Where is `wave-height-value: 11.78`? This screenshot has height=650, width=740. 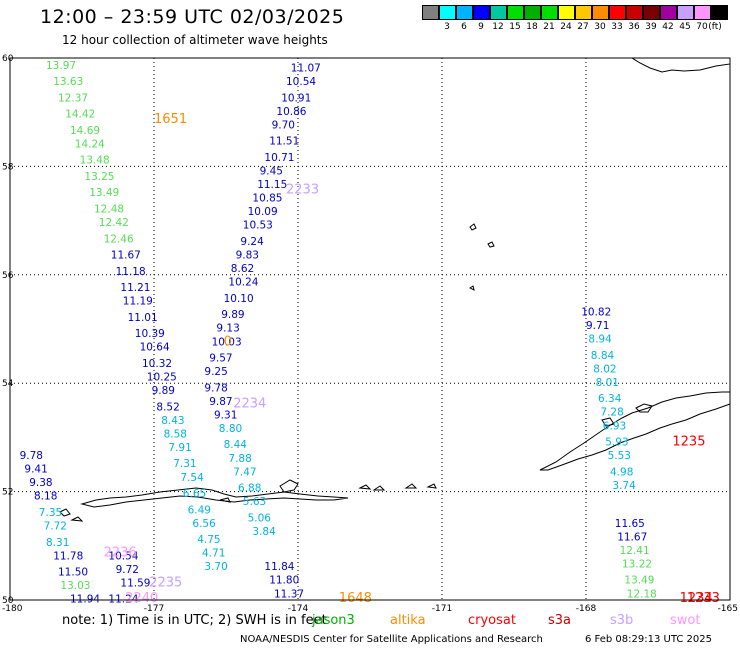 wave-height-value: 11.78 is located at coordinates (68, 556).